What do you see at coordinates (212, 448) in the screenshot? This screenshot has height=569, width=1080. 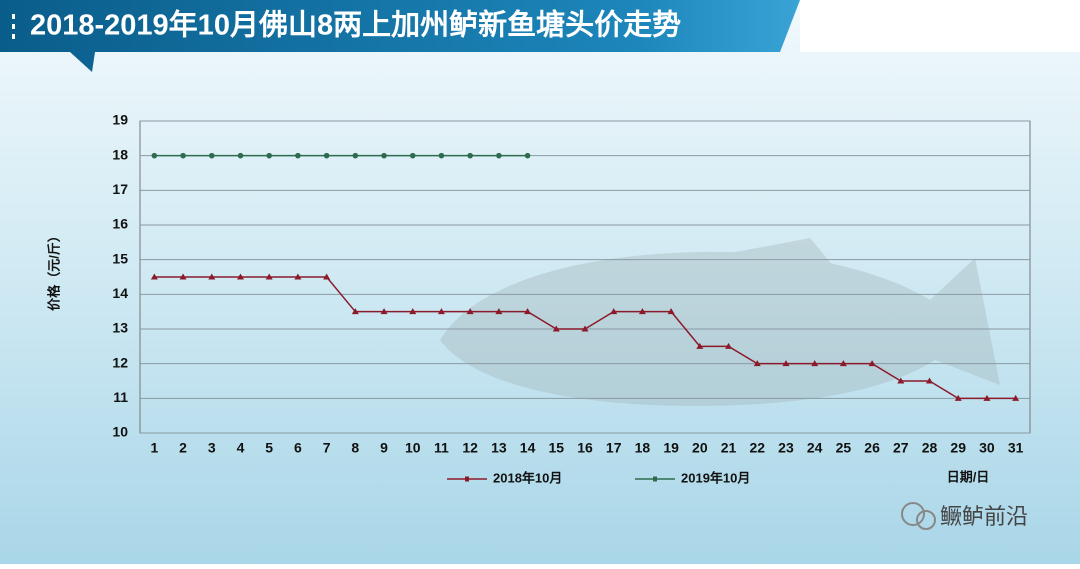 I see `x-tick-label: 3` at bounding box center [212, 448].